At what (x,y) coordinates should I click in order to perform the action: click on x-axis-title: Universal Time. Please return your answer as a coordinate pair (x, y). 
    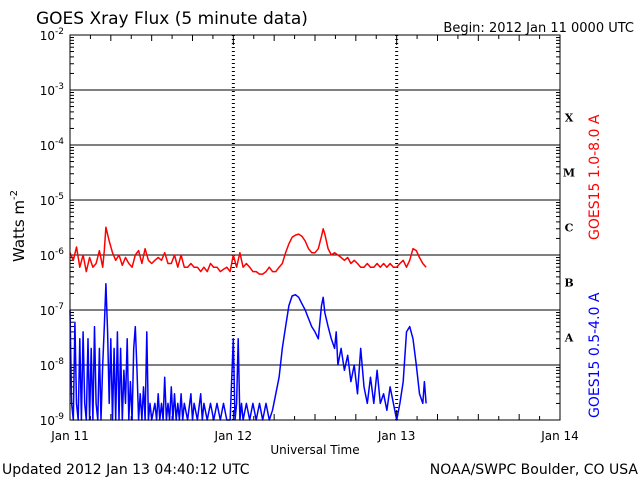
    Looking at the image, I should click on (314, 450).